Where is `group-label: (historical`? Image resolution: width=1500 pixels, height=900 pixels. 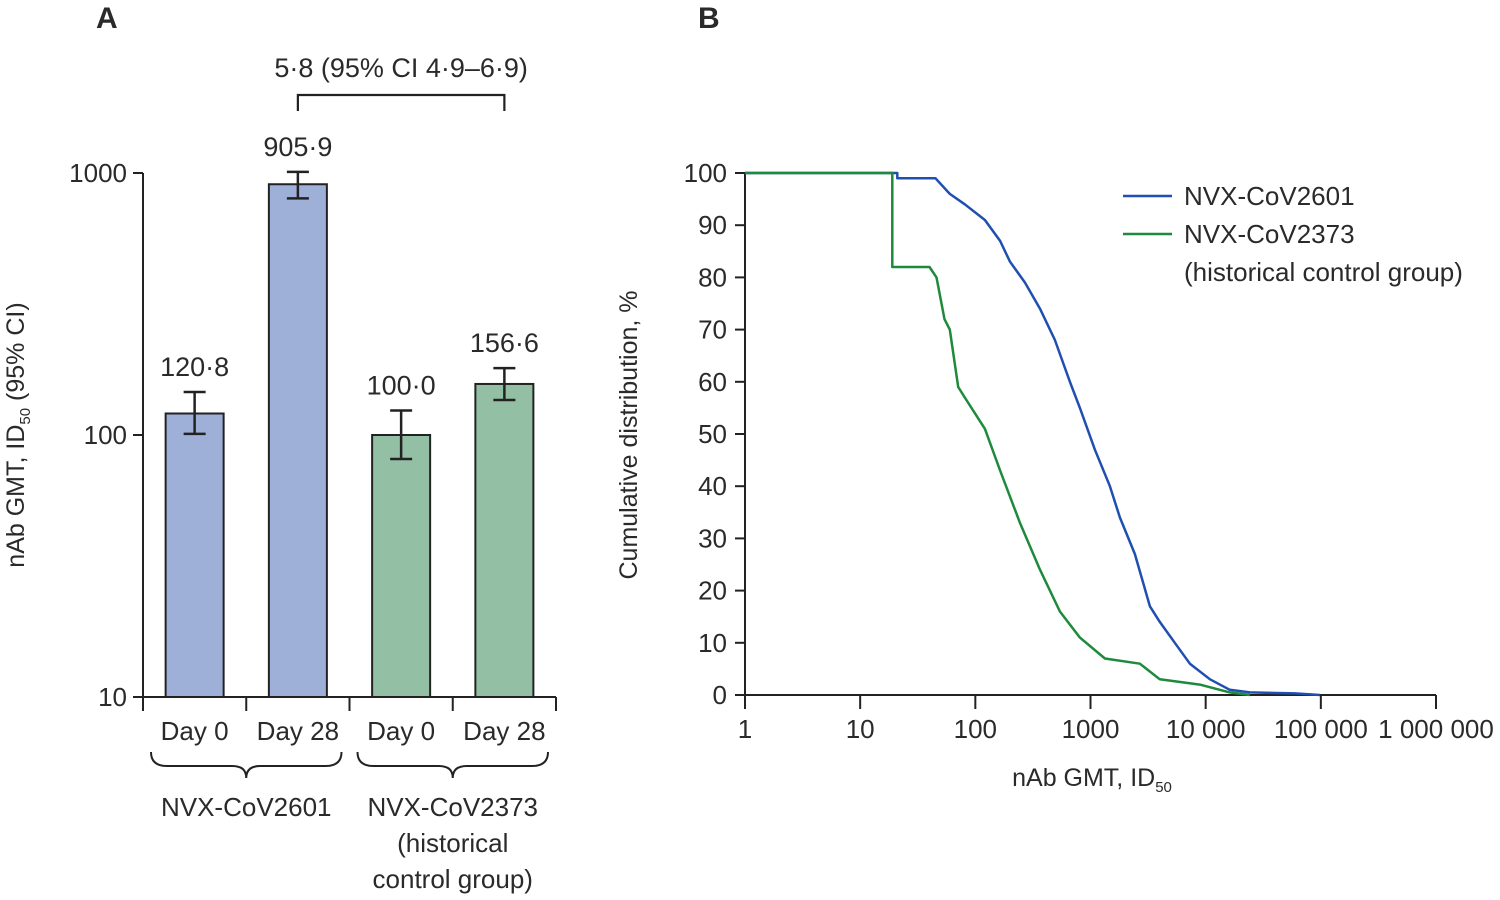
group-label: (historical is located at coordinates (452, 843).